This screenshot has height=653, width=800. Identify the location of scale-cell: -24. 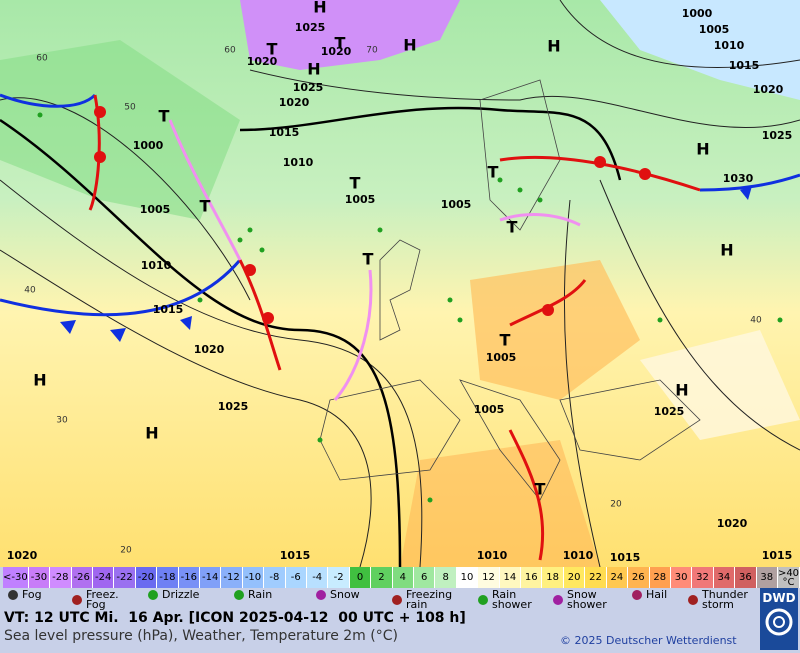
(103, 577).